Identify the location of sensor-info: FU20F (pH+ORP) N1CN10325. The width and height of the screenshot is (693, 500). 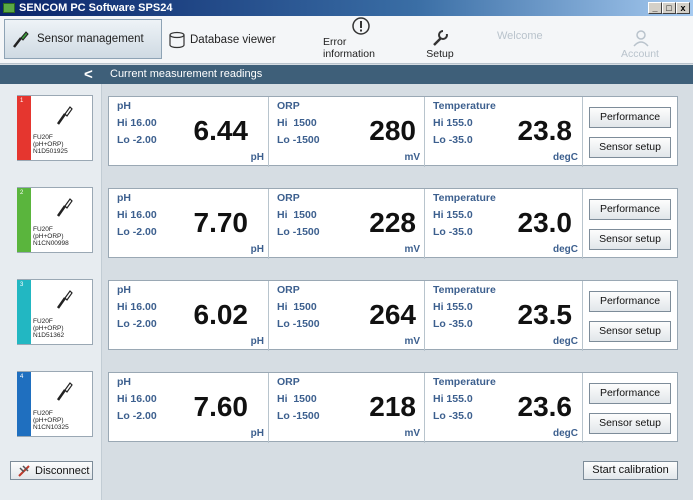
(51, 420).